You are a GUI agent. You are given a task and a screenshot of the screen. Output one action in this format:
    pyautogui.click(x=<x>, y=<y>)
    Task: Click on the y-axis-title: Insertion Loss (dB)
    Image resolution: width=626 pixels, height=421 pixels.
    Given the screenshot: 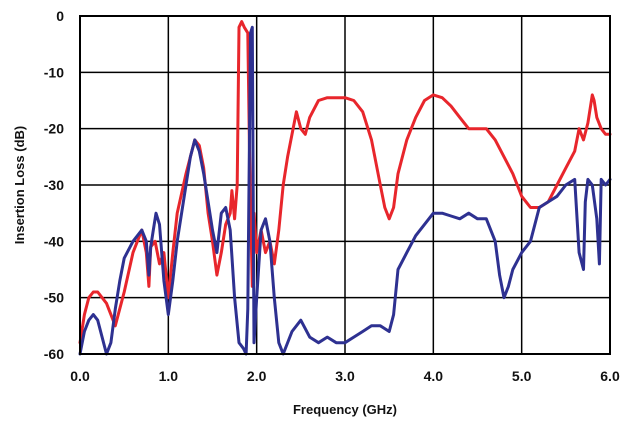 What is the action you would take?
    pyautogui.click(x=19, y=185)
    